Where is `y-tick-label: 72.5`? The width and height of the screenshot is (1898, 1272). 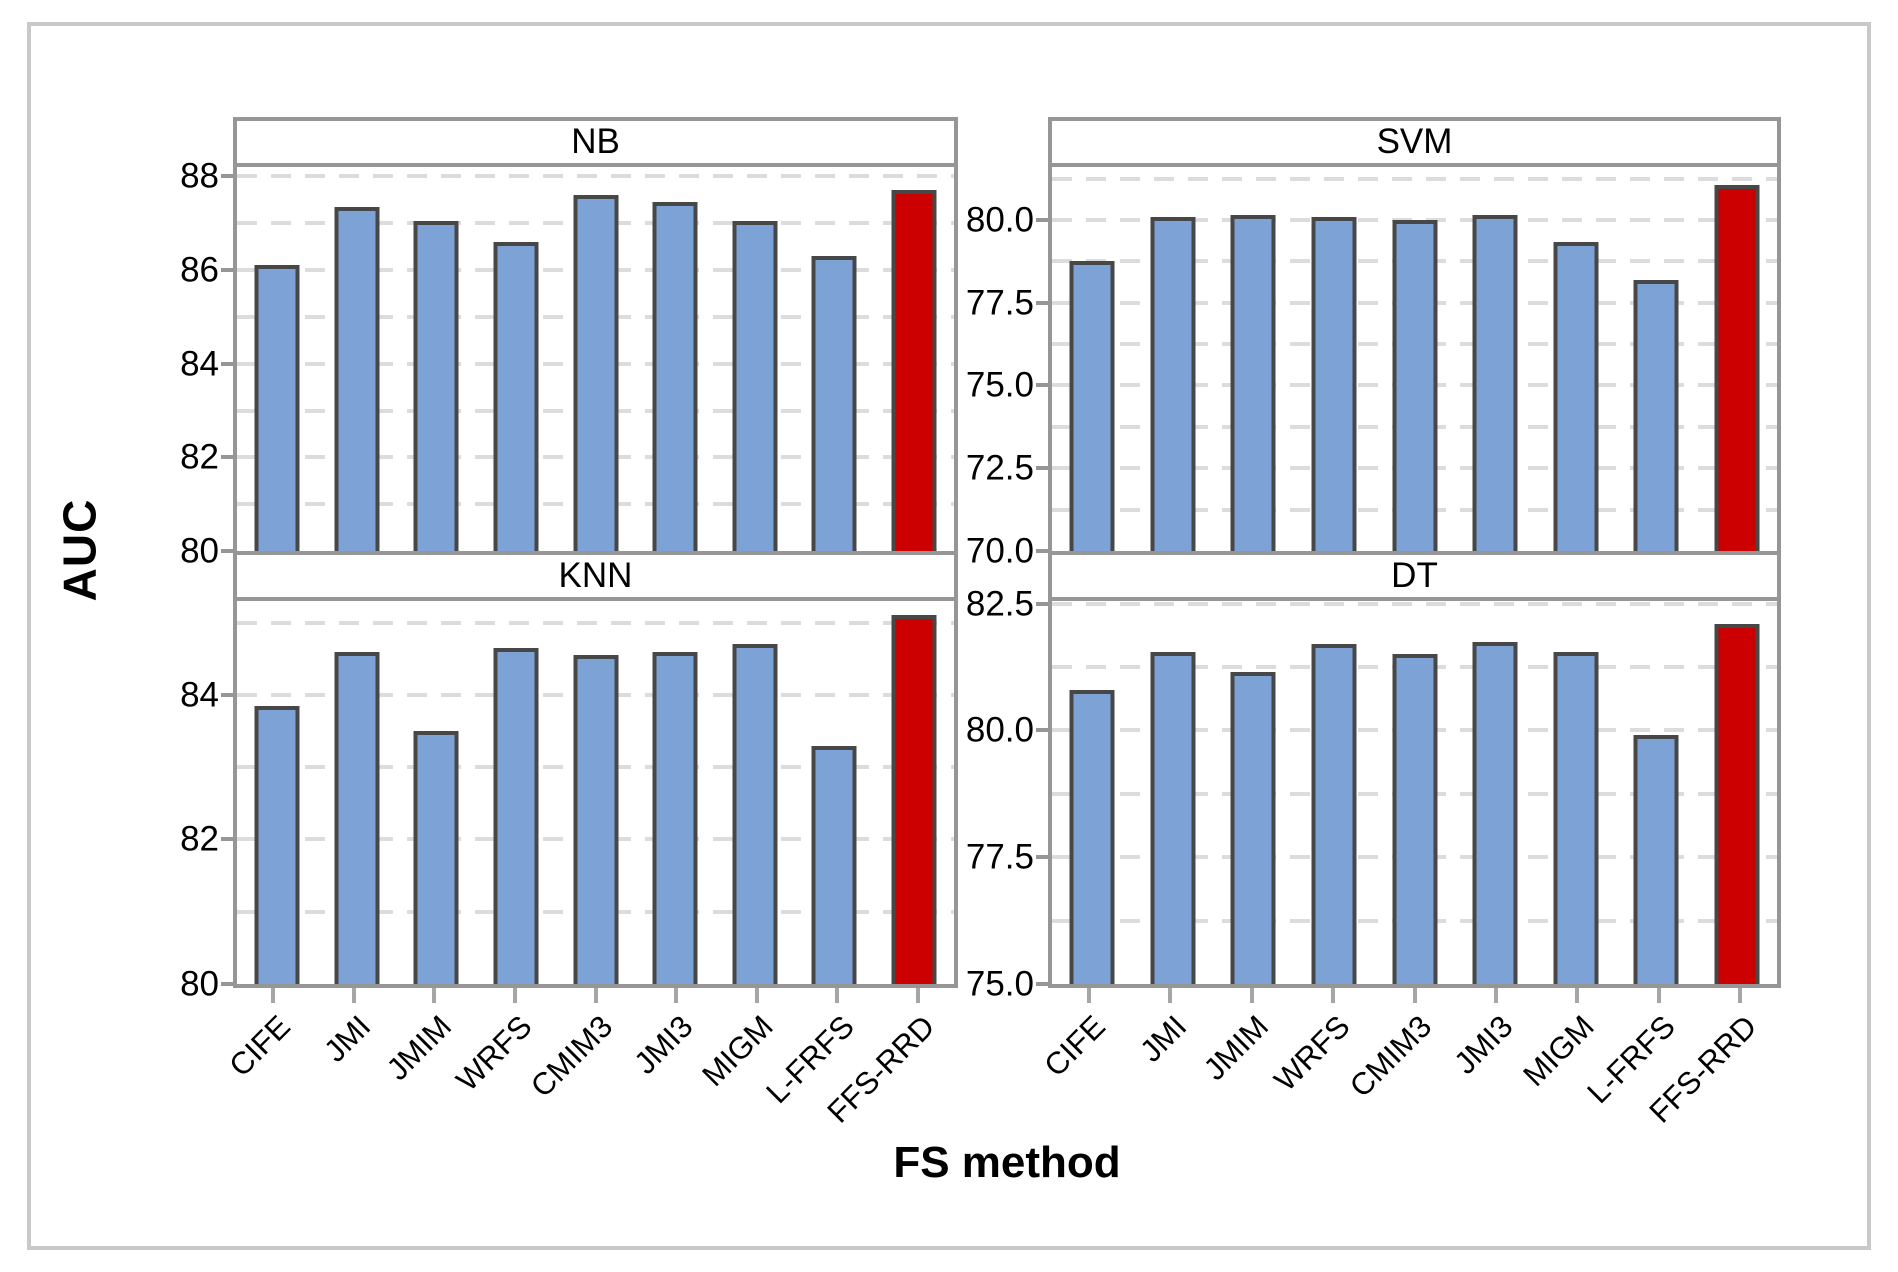 y-tick-label: 72.5 is located at coordinates (999, 468).